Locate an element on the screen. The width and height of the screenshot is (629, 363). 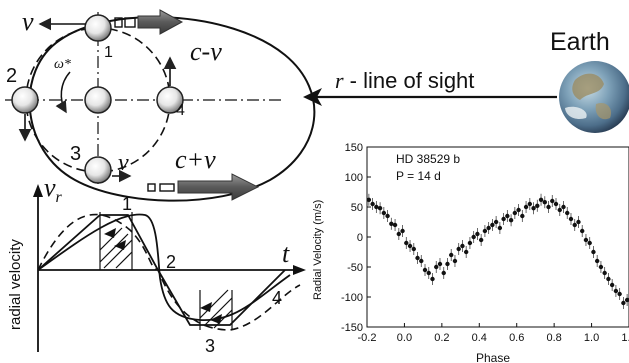
earth-globe is located at coordinates (594, 97).